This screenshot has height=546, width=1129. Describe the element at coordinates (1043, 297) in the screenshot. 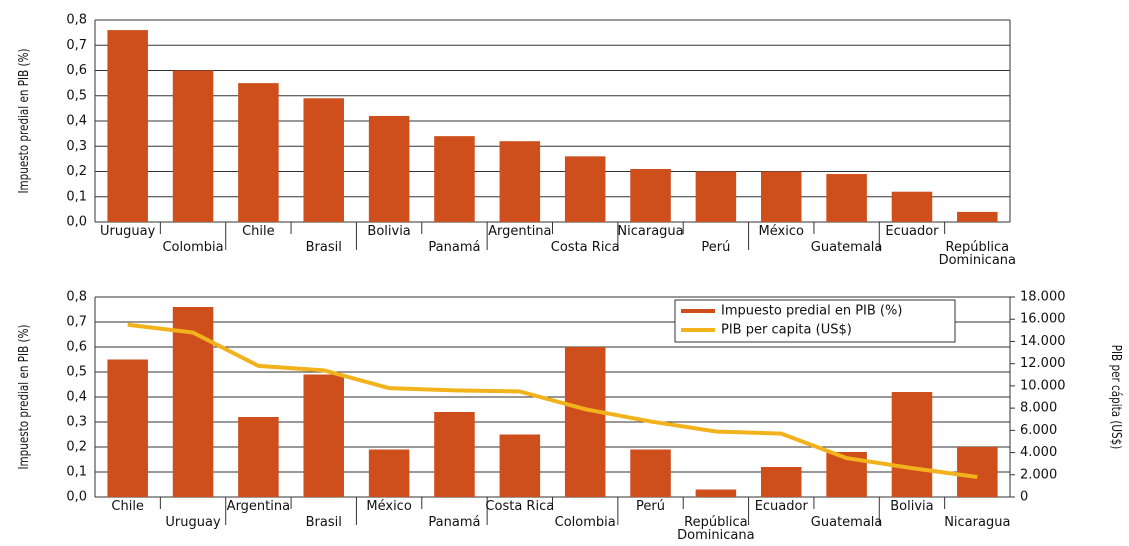

I see `y2-tick-label: 18.000` at that location.